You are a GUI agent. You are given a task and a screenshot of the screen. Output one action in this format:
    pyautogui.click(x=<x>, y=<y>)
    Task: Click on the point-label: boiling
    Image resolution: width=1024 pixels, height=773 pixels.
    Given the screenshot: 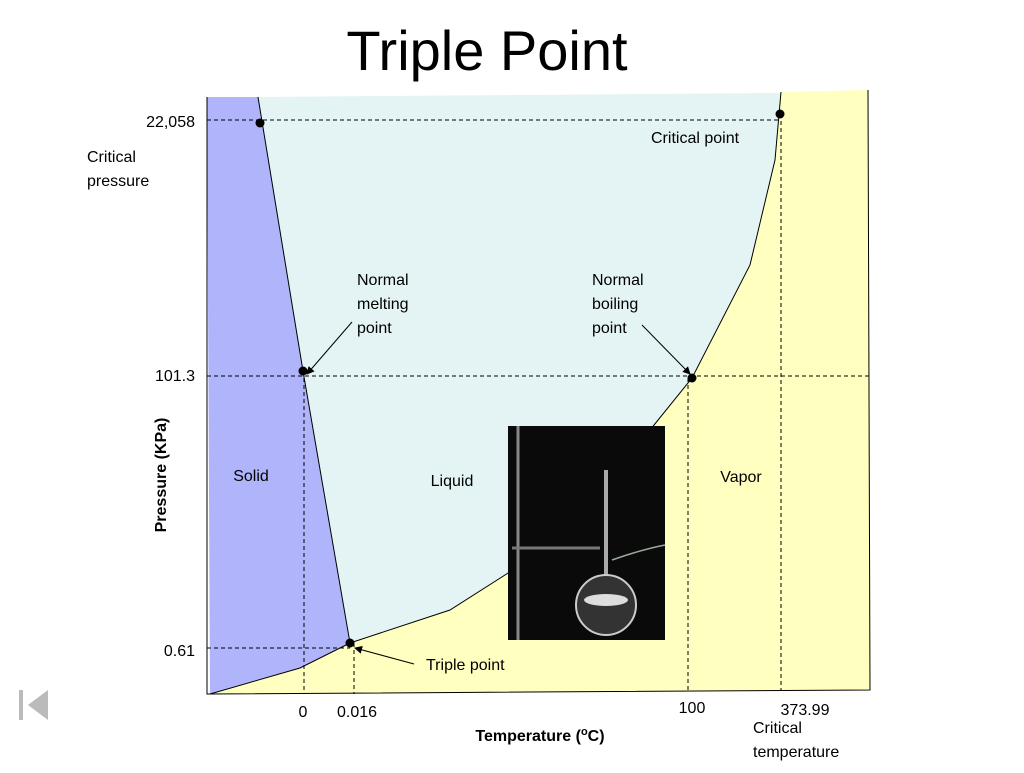 What is the action you would take?
    pyautogui.click(x=615, y=304)
    